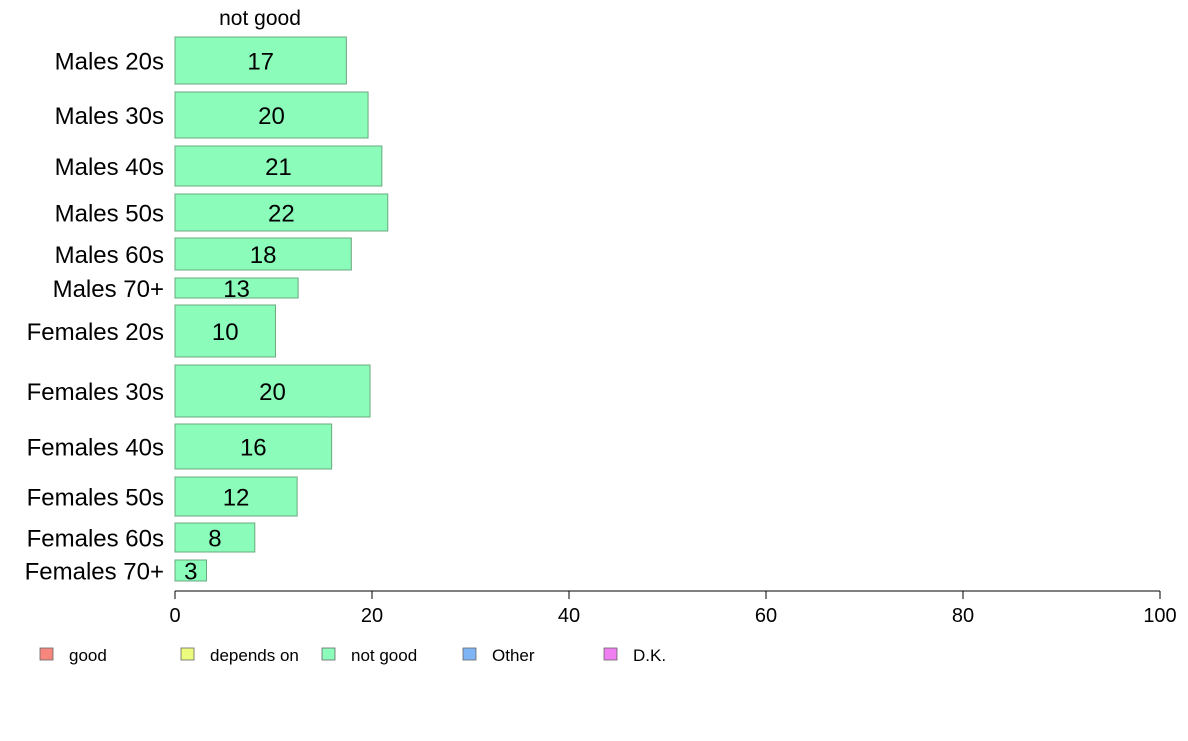  I want to click on category-label: Males 50s, so click(109, 214).